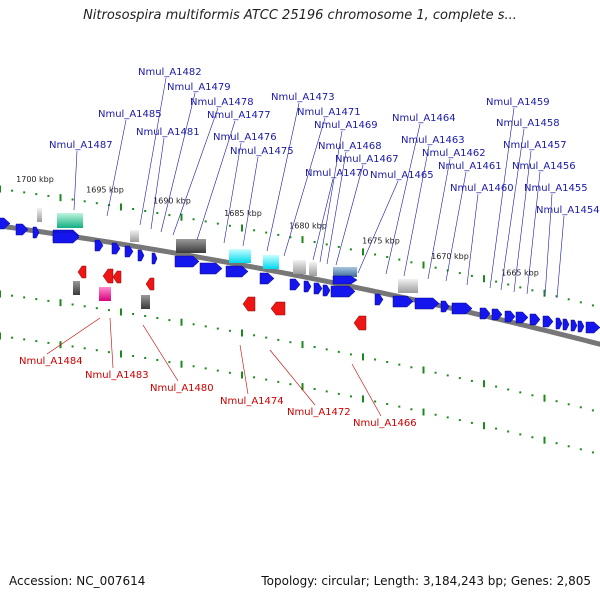 This screenshot has height=600, width=600. What do you see at coordinates (518, 102) in the screenshot?
I see `forward-gene-label: Nmul_A1459` at bounding box center [518, 102].